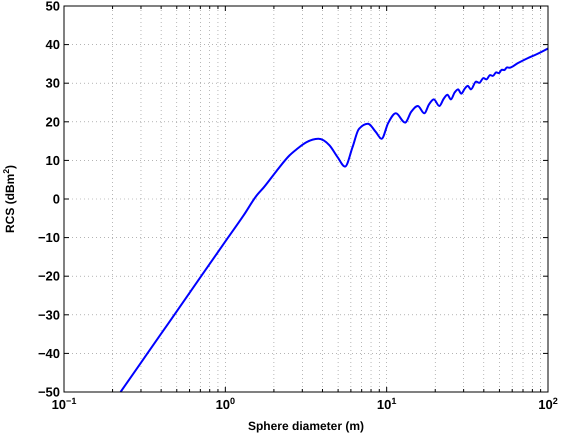 The width and height of the screenshot is (564, 442). What do you see at coordinates (53, 7) in the screenshot?
I see `y-tick-label: 50` at bounding box center [53, 7].